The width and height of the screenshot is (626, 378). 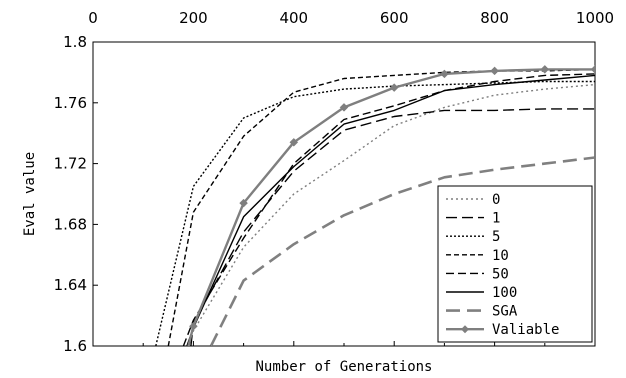 What do you see at coordinates (193, 18) in the screenshot?
I see `x-tick-label: 200` at bounding box center [193, 18].